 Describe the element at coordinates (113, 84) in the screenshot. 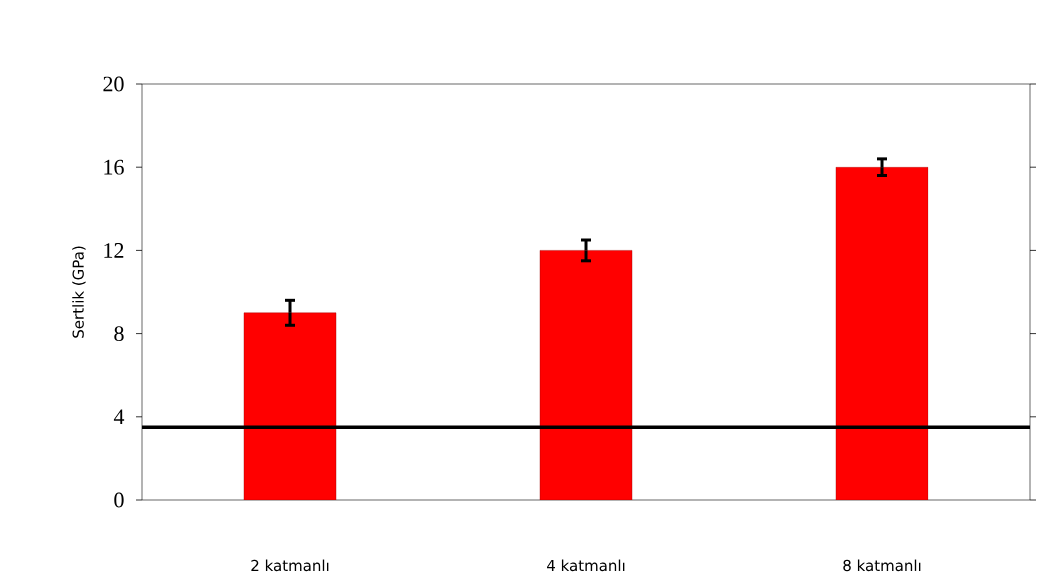

I see `y-tick-label: 20` at that location.